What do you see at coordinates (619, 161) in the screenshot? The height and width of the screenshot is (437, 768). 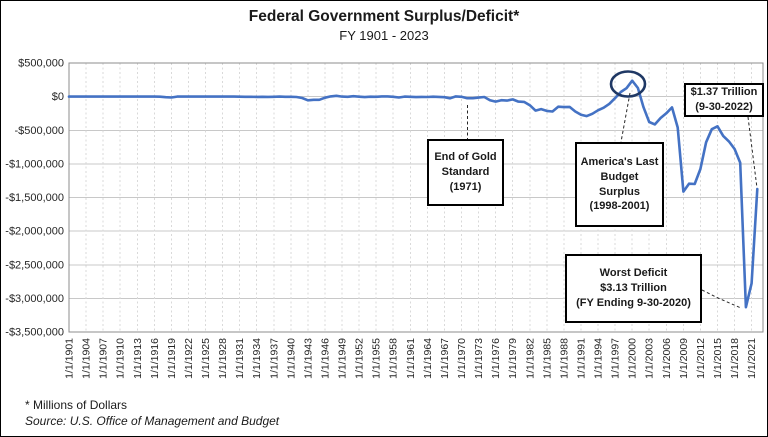 I see `annotation-line: America's Last` at bounding box center [619, 161].